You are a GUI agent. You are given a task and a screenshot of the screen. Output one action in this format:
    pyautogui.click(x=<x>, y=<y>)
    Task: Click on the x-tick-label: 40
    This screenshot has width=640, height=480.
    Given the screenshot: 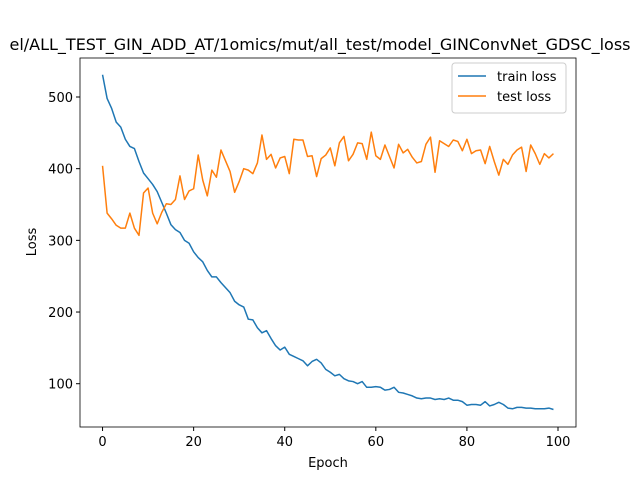 What is the action you would take?
    pyautogui.click(x=284, y=442)
    